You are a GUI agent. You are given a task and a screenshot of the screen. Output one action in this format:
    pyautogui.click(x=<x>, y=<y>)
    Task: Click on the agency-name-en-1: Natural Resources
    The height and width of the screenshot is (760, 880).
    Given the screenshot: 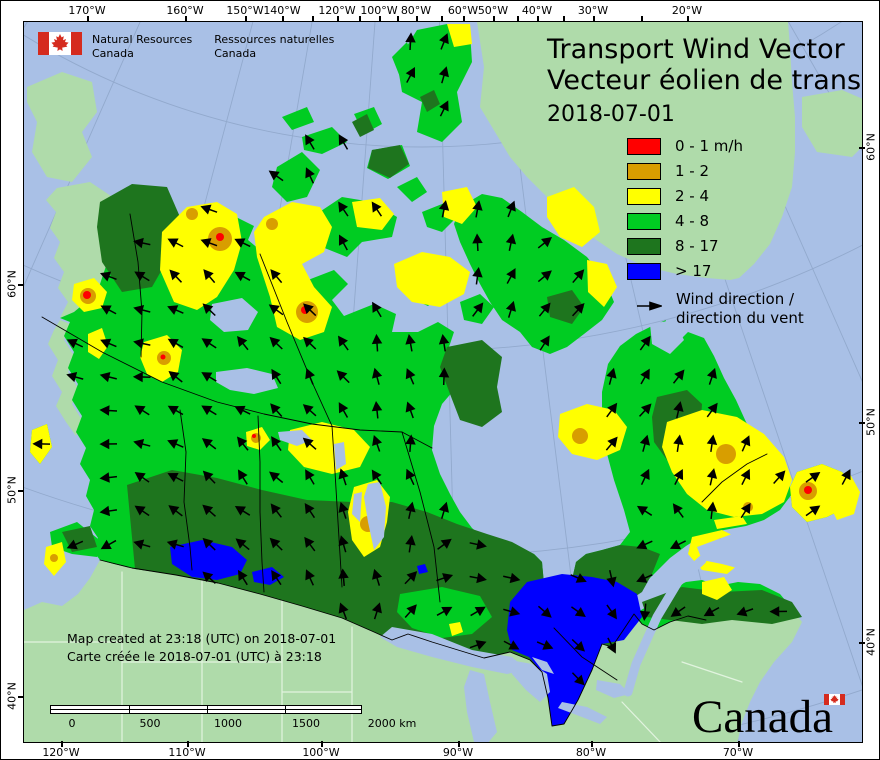 What is the action you would take?
    pyautogui.click(x=142, y=39)
    